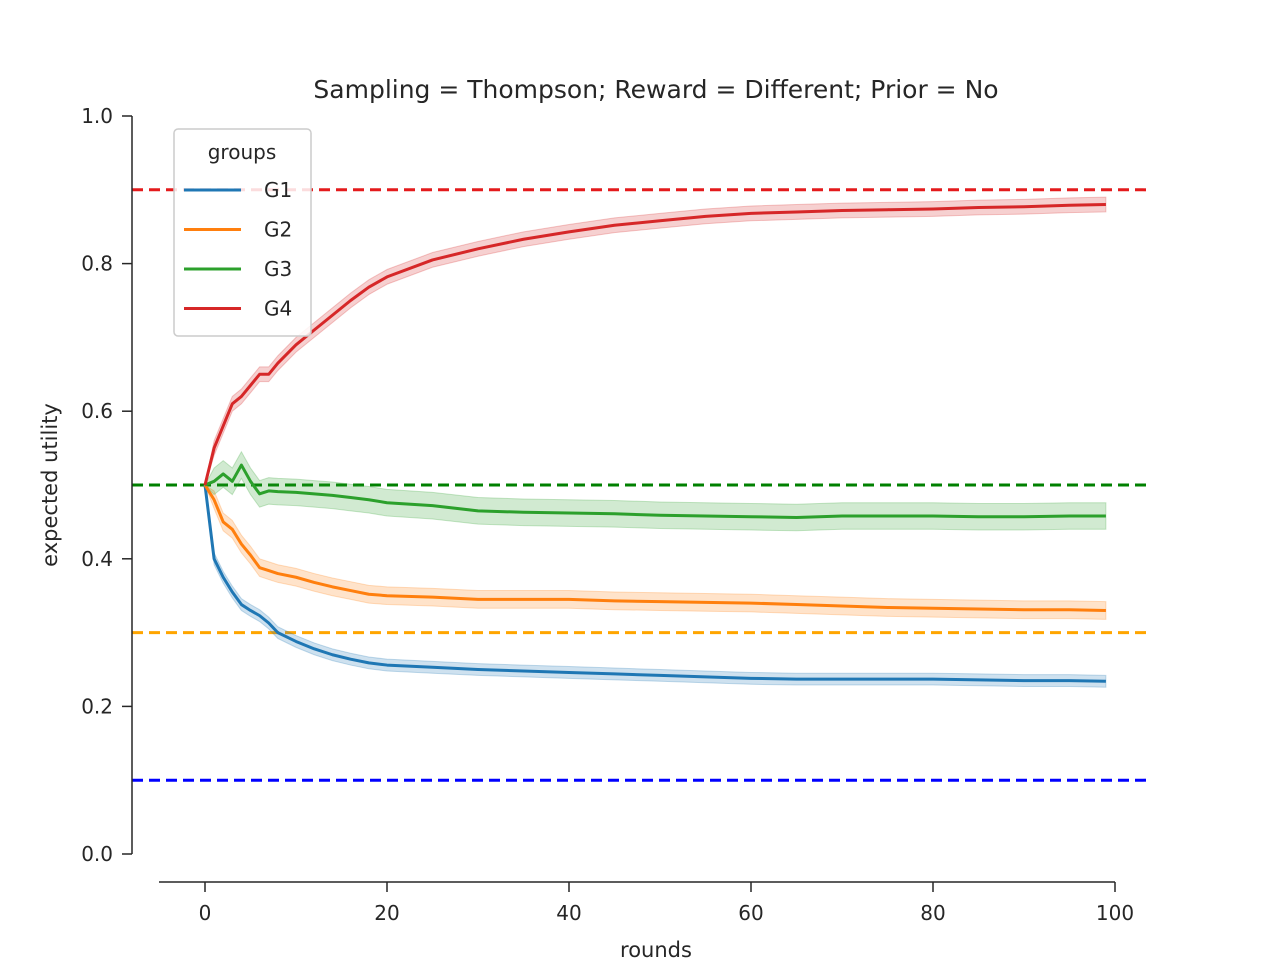 This screenshot has width=1280, height=960. I want to click on series-line-G1, so click(654, 583).